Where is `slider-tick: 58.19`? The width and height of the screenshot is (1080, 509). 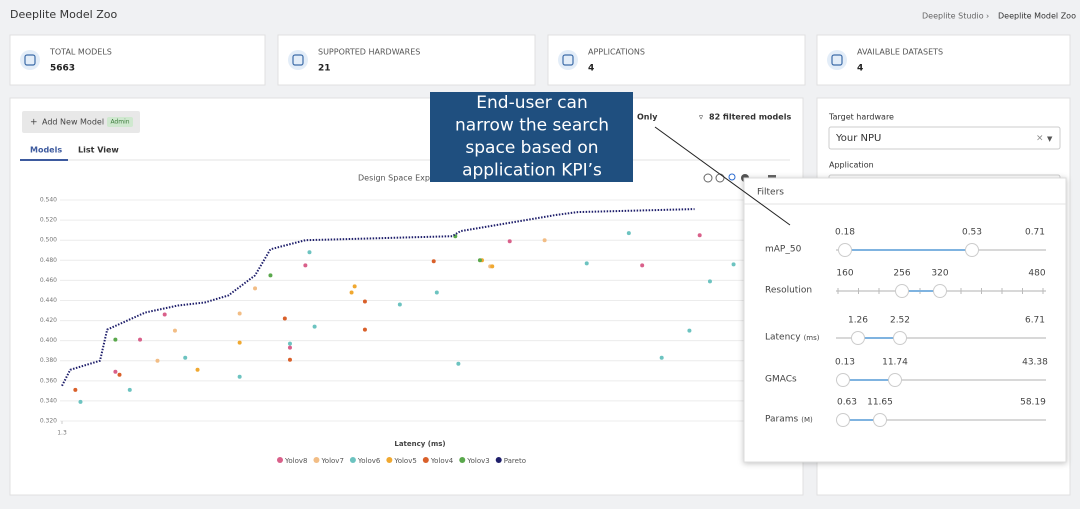 slider-tick: 58.19 is located at coordinates (1033, 403).